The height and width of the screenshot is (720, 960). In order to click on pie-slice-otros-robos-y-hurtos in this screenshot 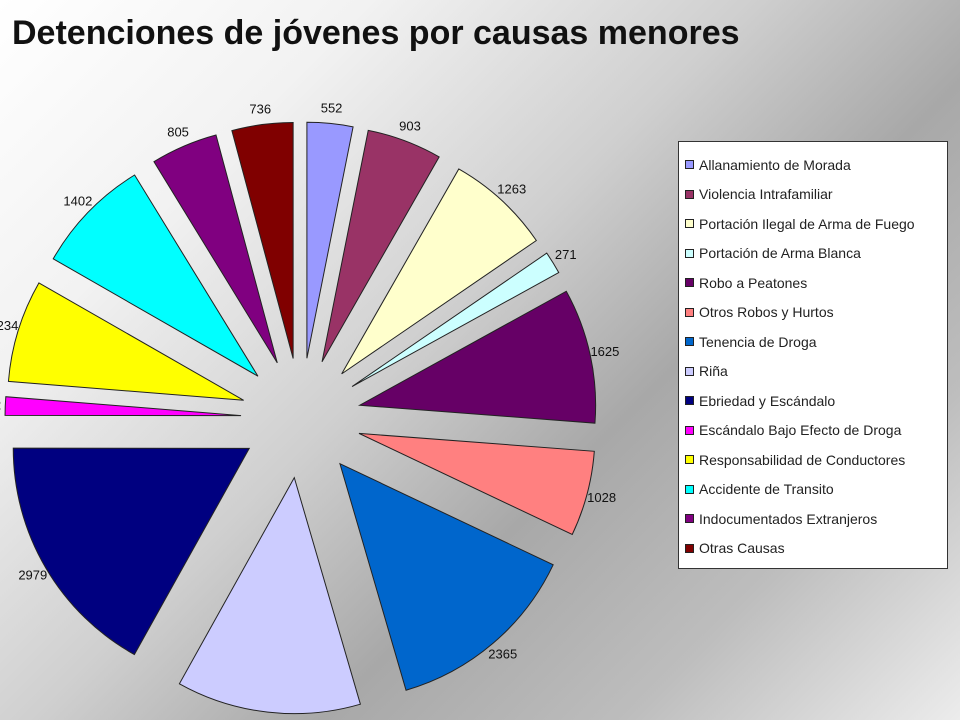, I will do `click(476, 484)`.